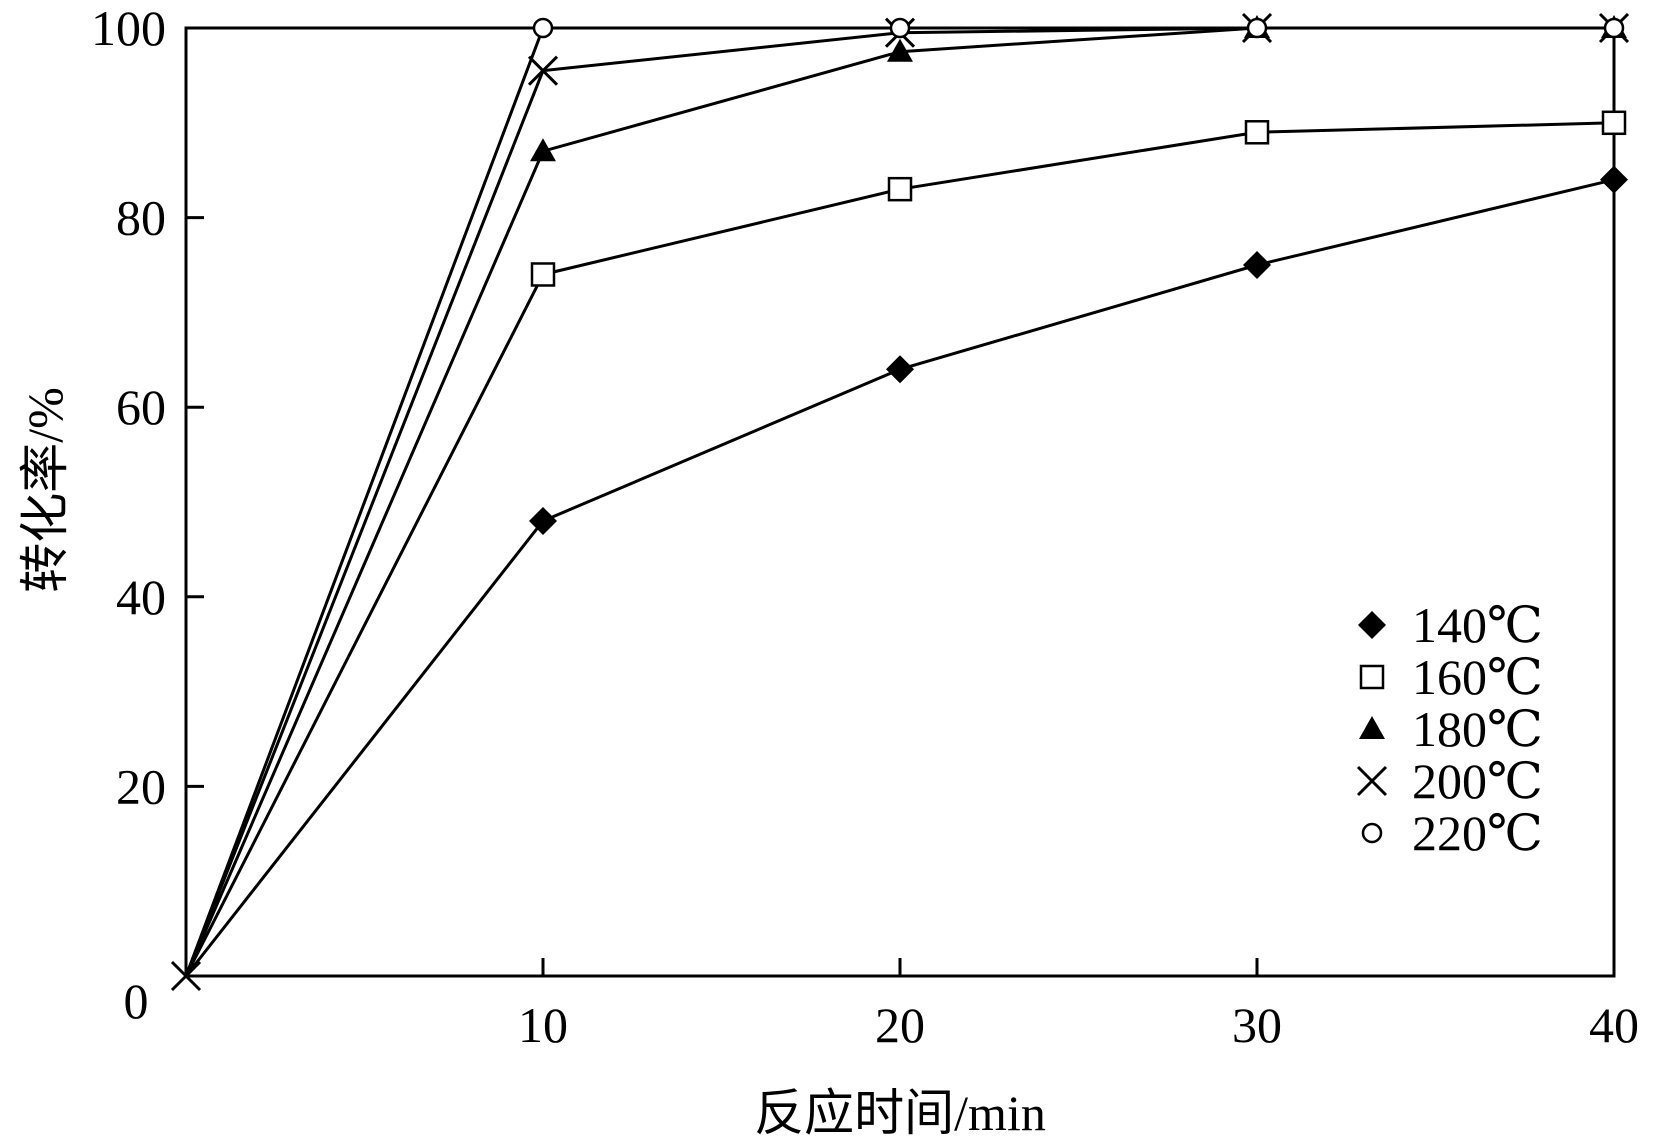  I want to click on y-tick-label: 80, so click(141, 218).